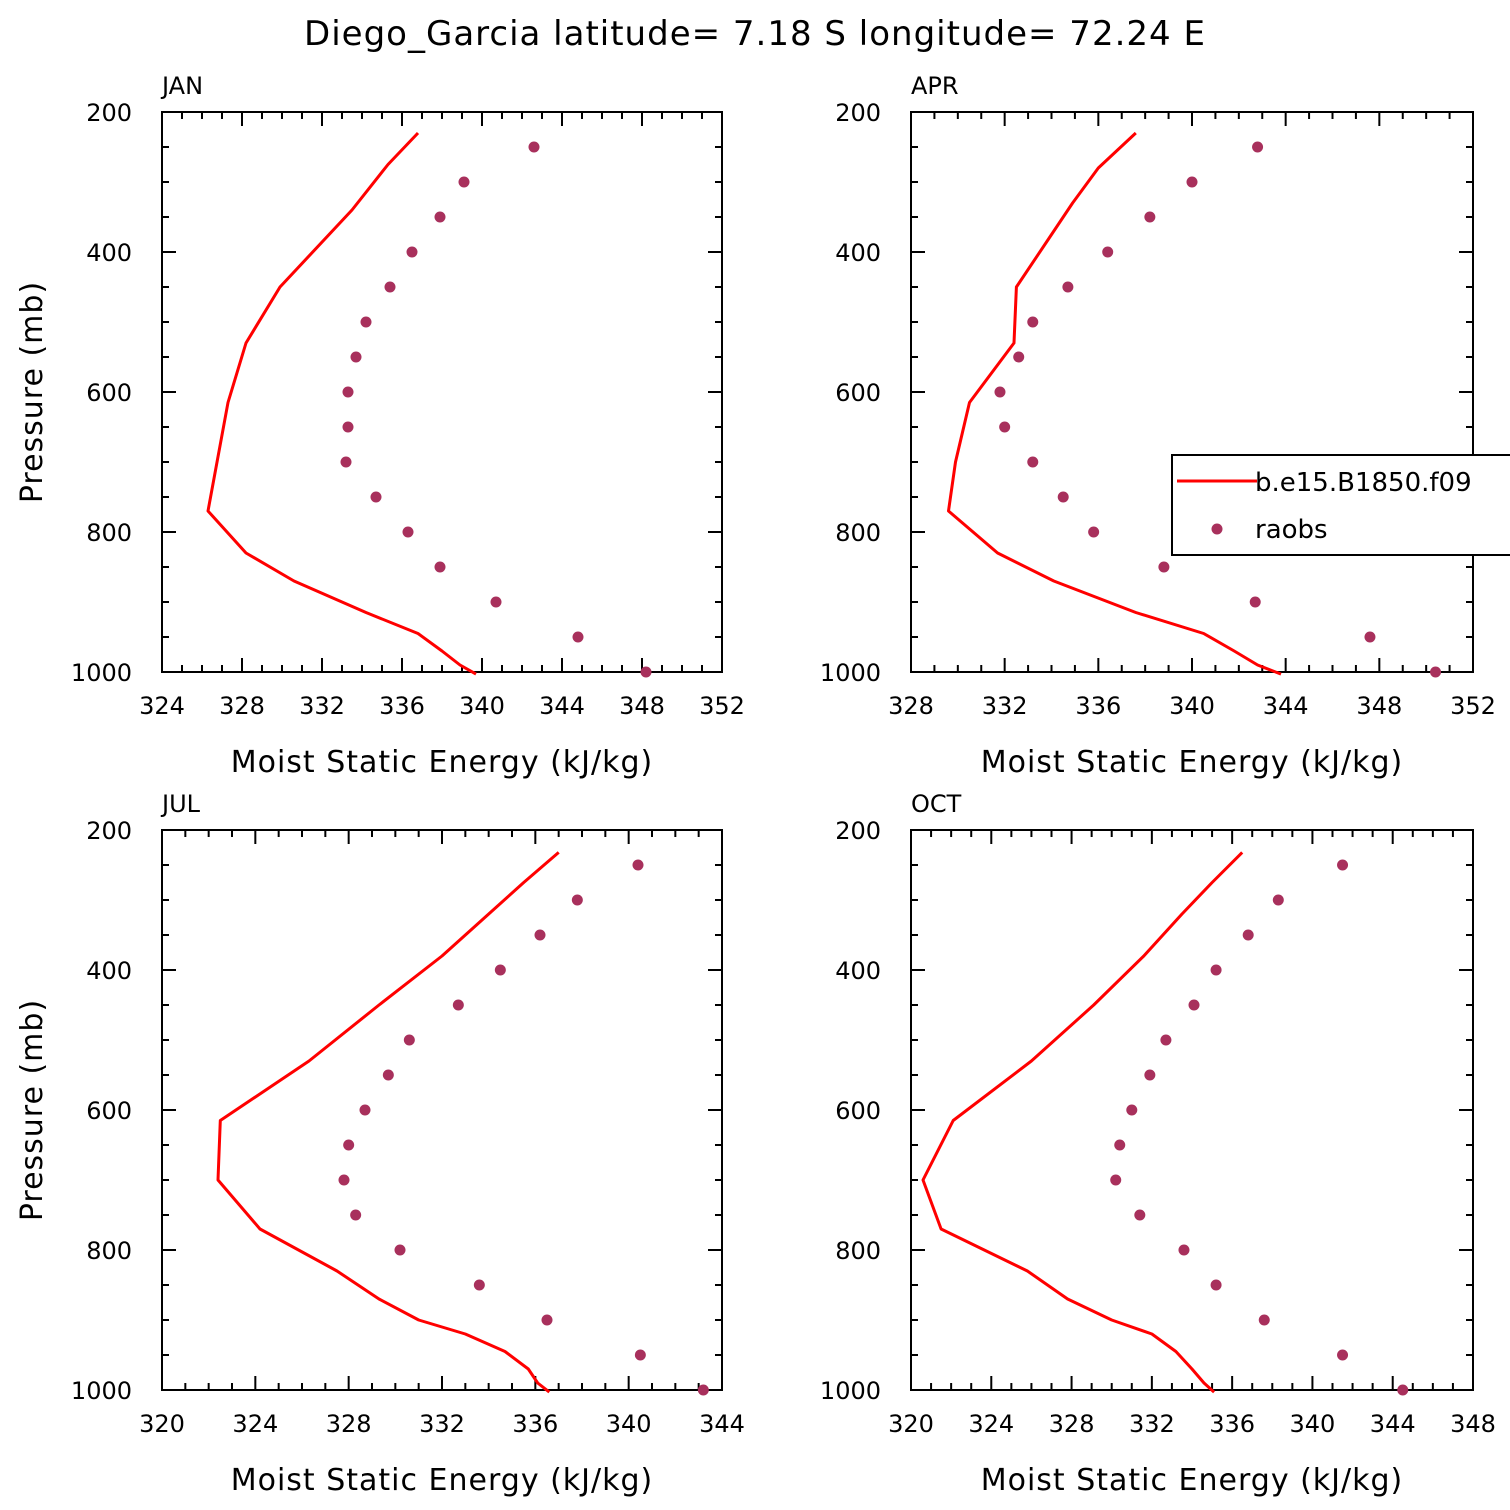 The height and width of the screenshot is (1510, 1510). I want to click on legend: b.e15.B1850.f09 raobs, so click(1340, 505).